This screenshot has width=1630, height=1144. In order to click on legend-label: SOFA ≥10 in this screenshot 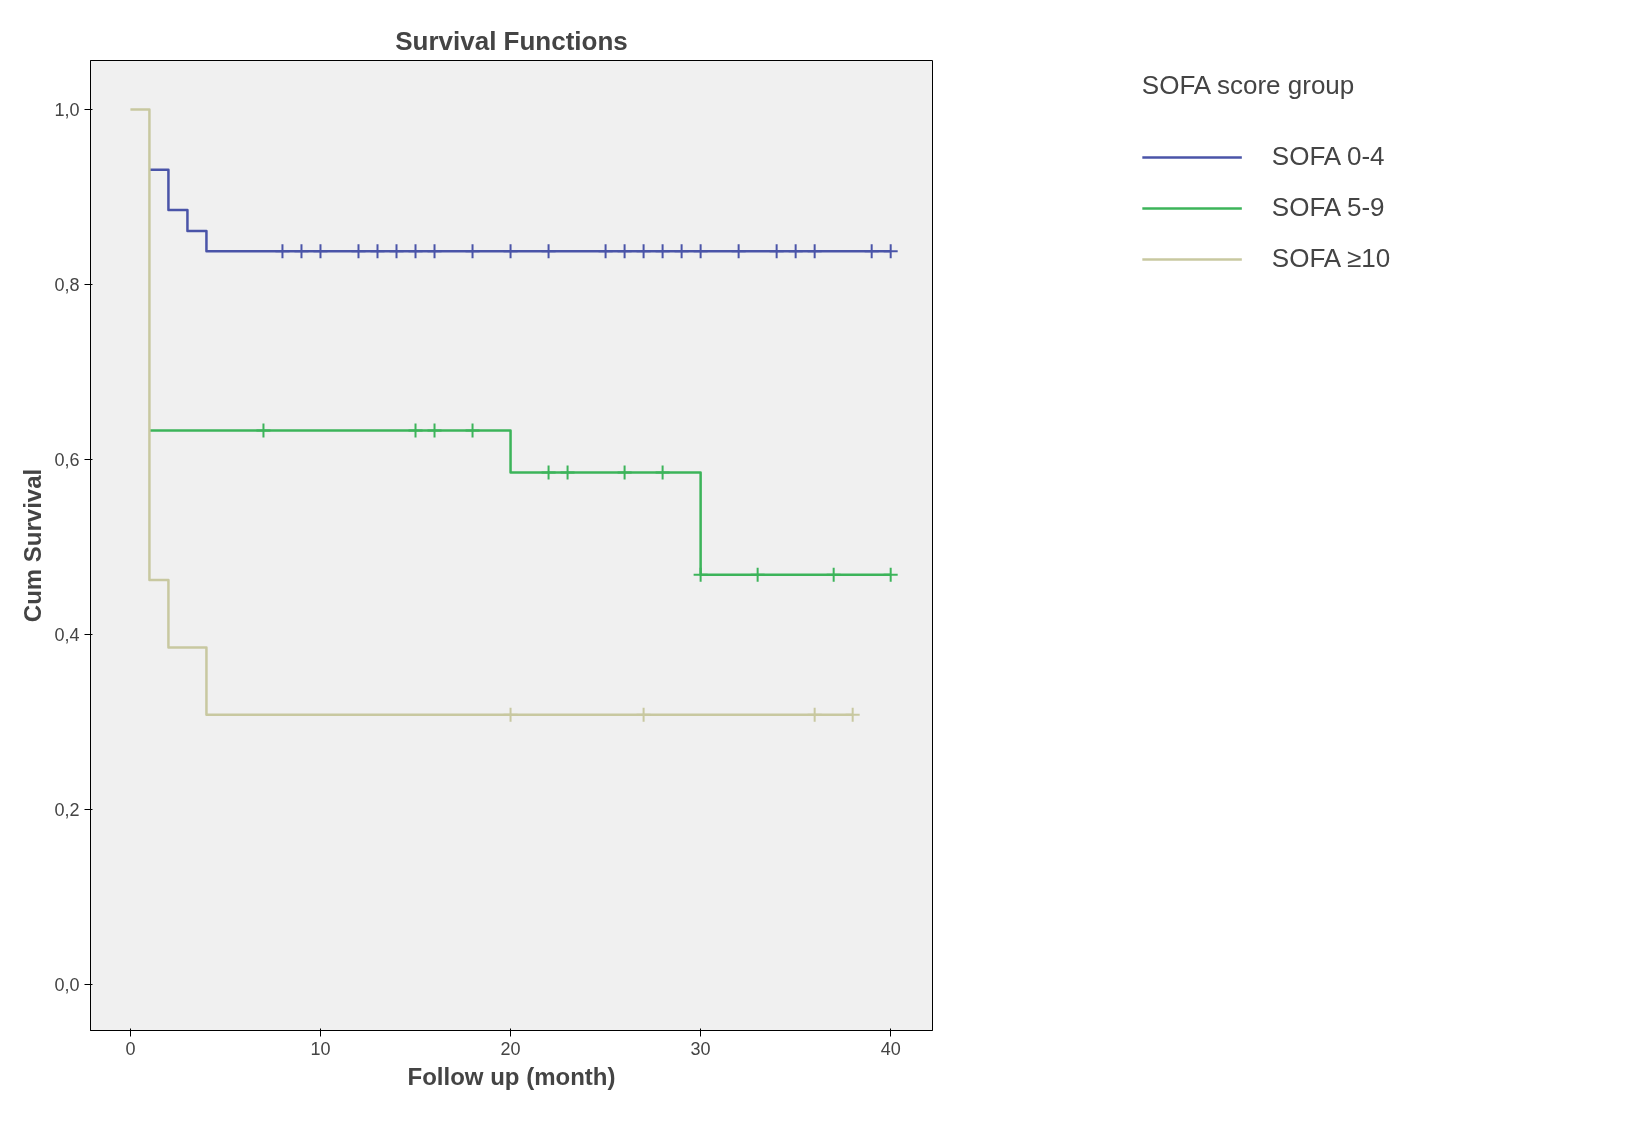, I will do `click(1331, 258)`.